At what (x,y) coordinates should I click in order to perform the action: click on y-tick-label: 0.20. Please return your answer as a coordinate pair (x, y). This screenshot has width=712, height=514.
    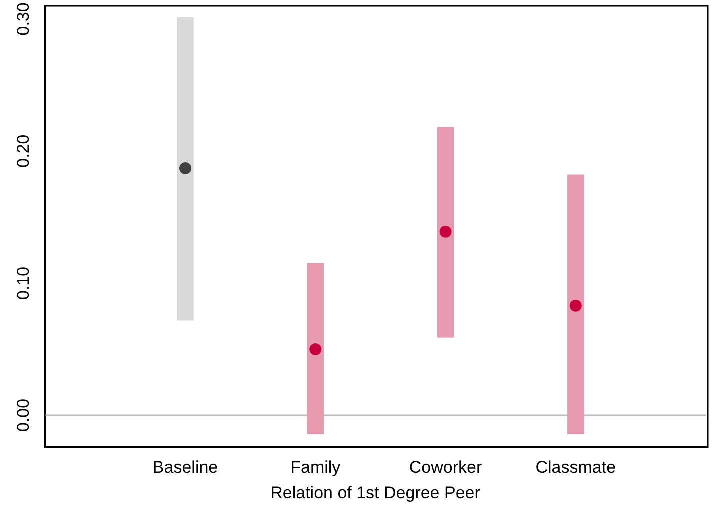
    Looking at the image, I should click on (24, 151).